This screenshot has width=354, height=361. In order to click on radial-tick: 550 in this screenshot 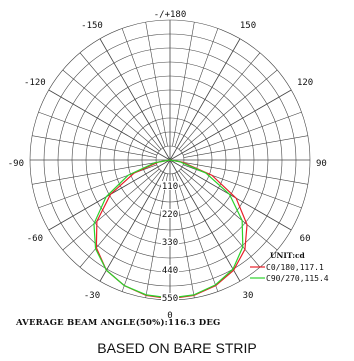, I will do `click(170, 298)`.